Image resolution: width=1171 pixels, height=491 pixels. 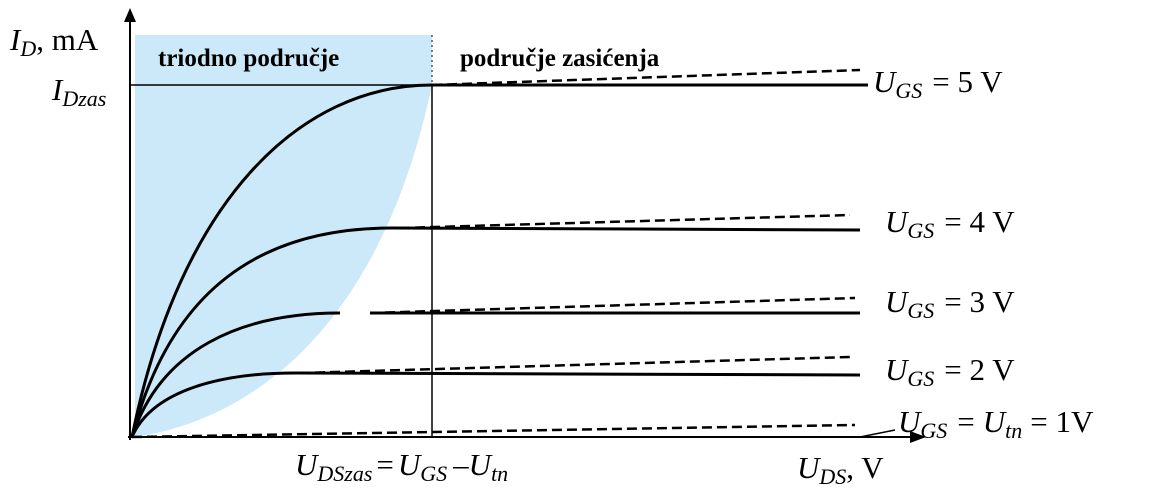 I want to click on curve-label: UGS = 5 V, so click(x=938, y=83).